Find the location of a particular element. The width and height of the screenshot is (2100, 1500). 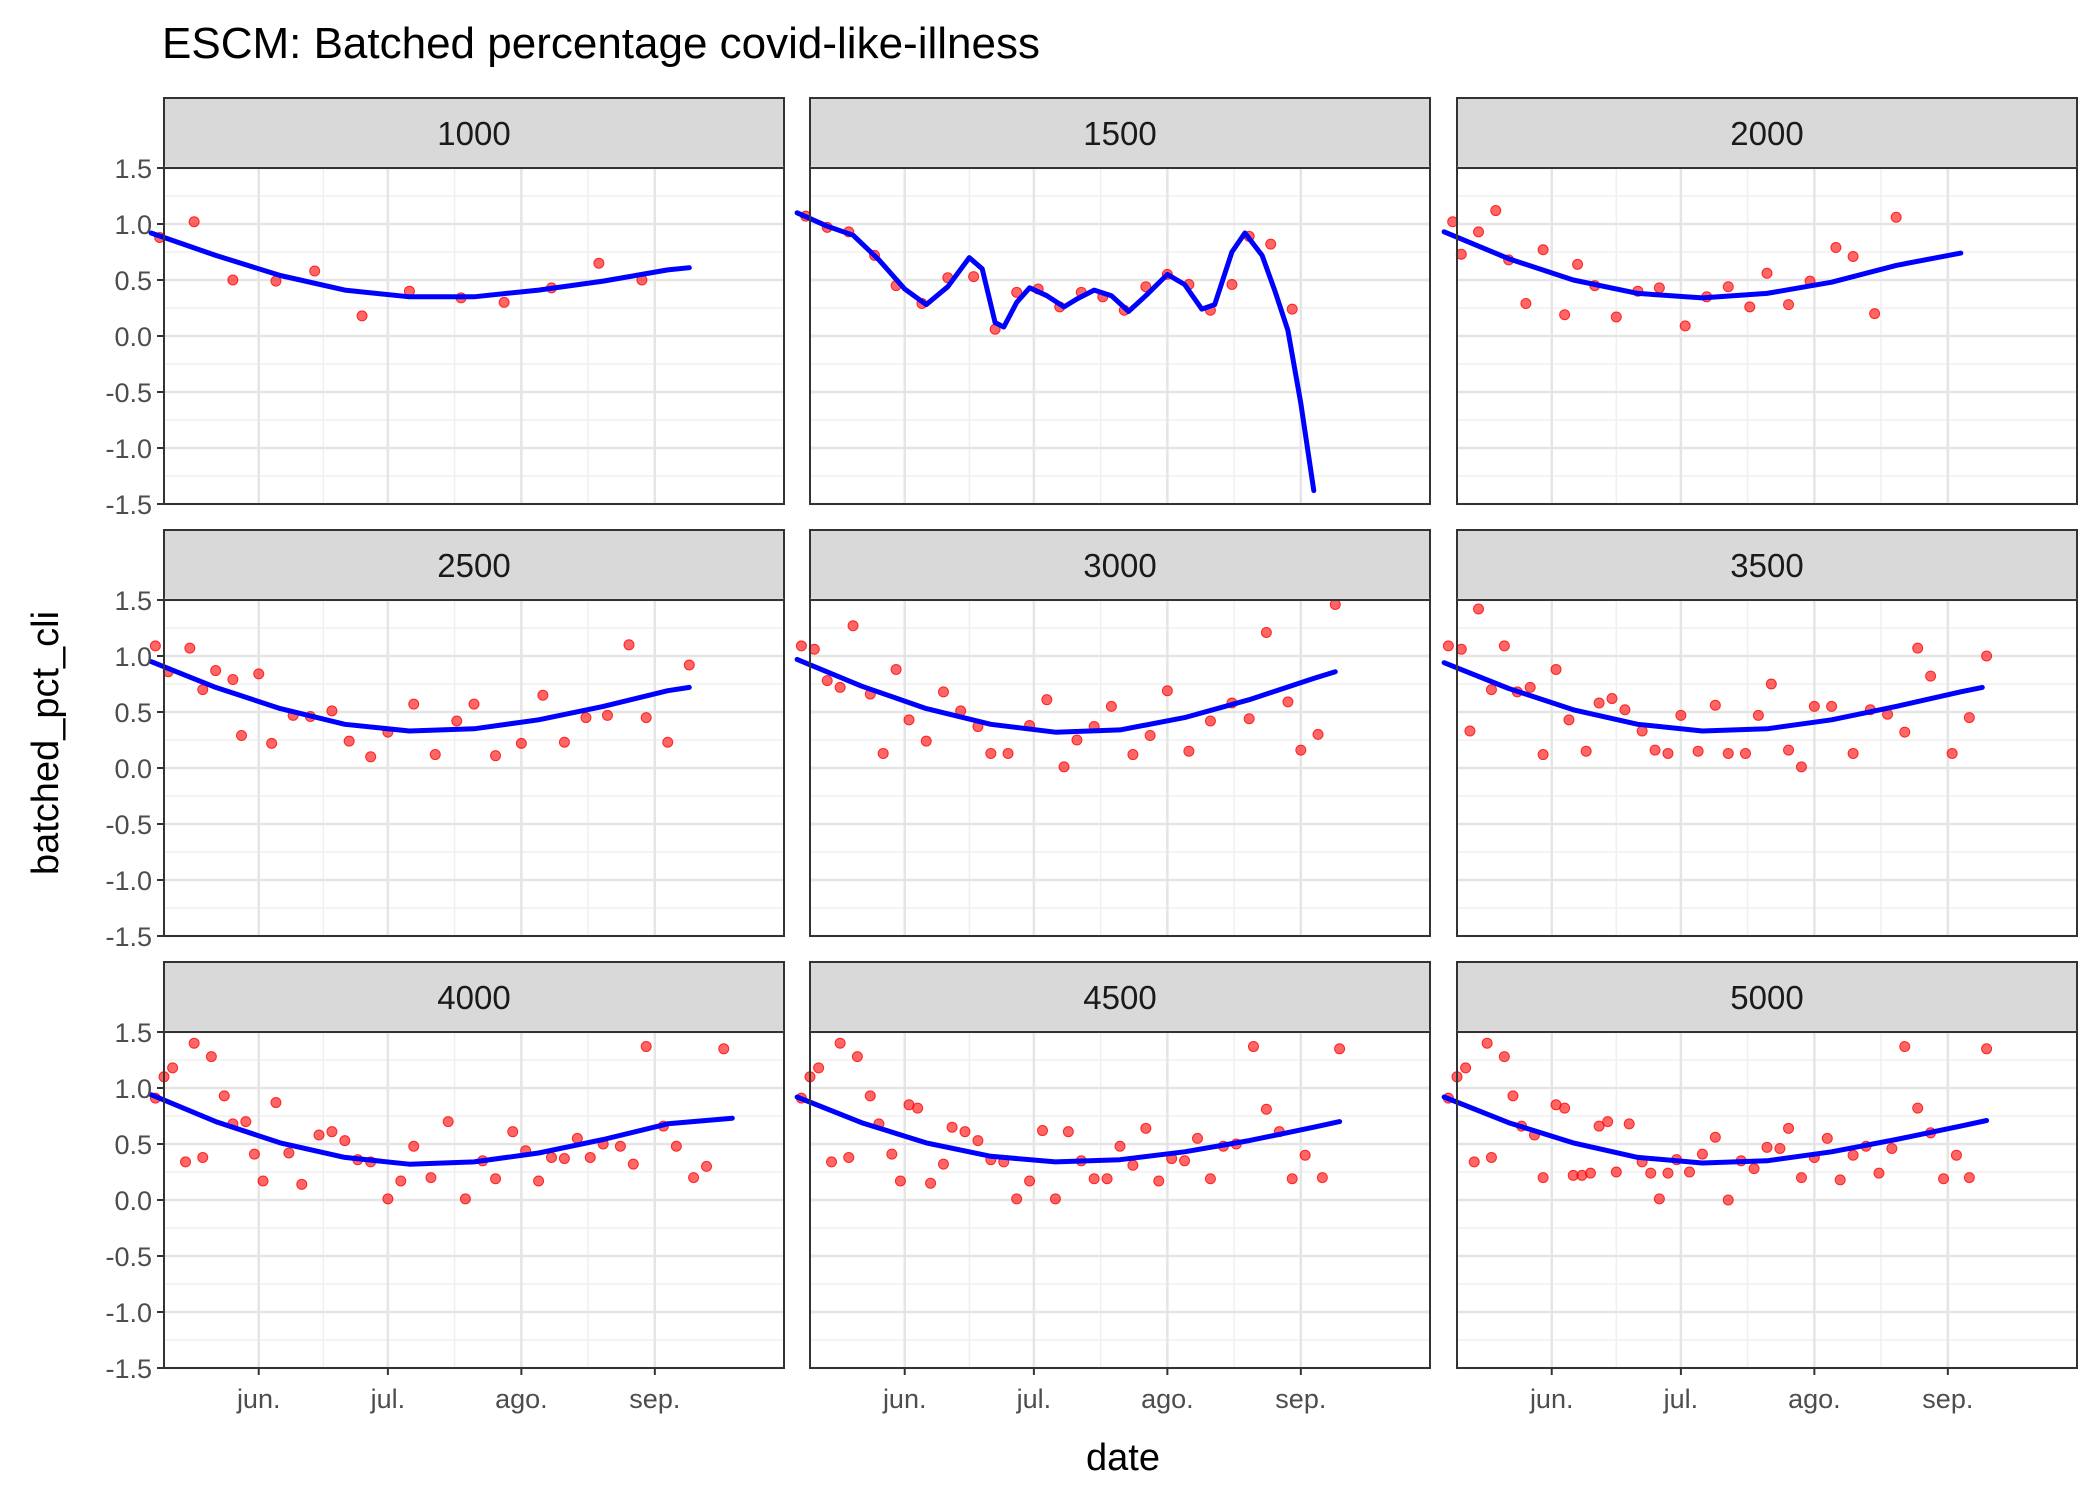

facet-panel: 3500 is located at coordinates (1759, 733).